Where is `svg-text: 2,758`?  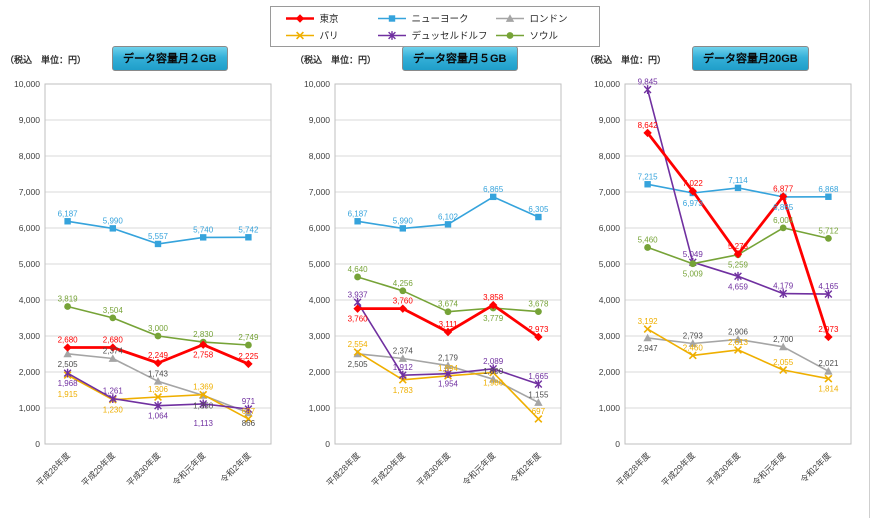
svg-text: 2,758 is located at coordinates (203, 355).